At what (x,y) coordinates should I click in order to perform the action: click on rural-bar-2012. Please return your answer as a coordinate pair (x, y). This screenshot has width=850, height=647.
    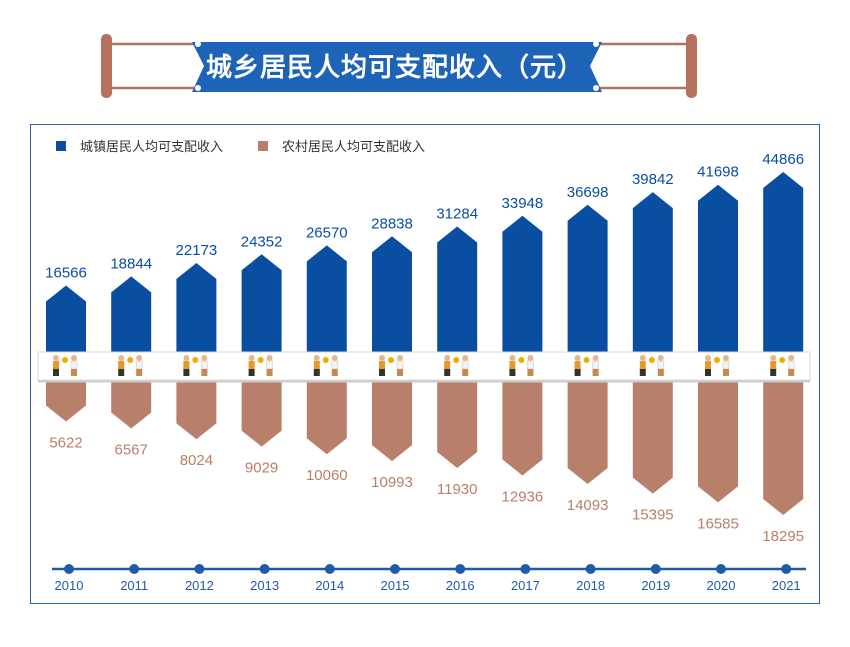
    Looking at the image, I should click on (196, 410).